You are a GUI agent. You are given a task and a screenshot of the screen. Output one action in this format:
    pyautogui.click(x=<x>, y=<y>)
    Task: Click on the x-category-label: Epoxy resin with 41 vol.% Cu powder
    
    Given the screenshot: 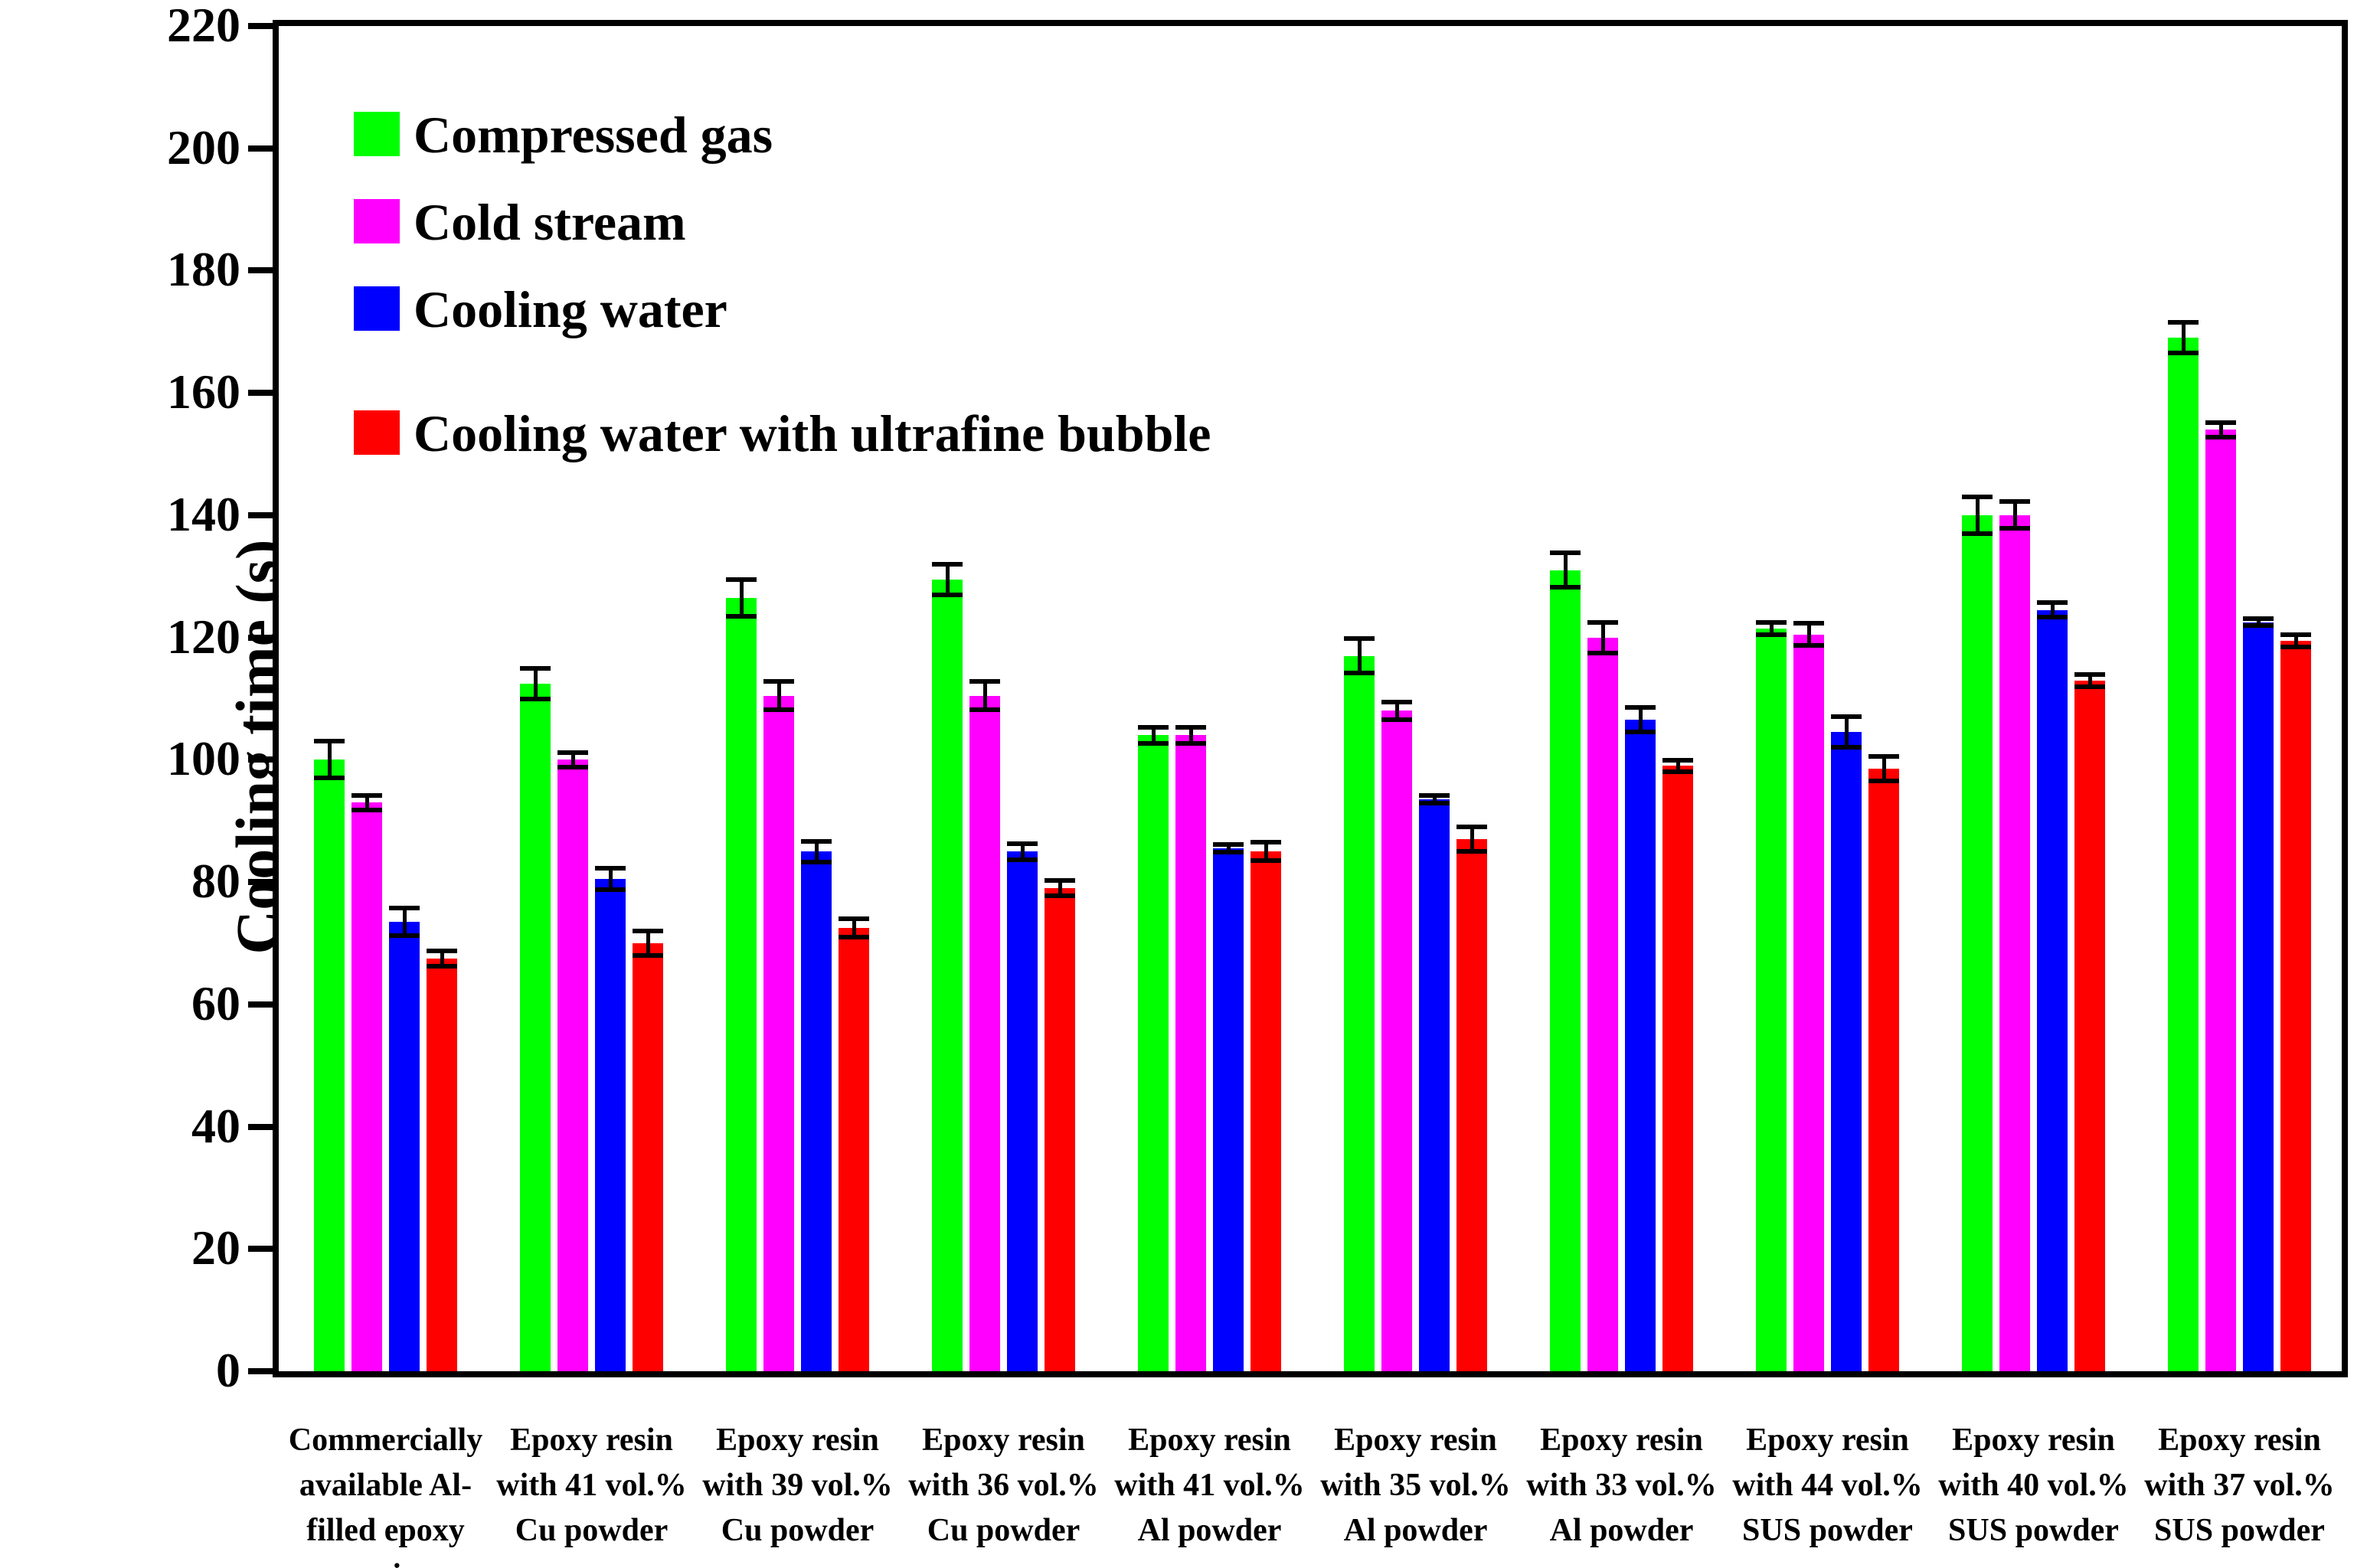 What is the action you would take?
    pyautogui.click(x=592, y=1485)
    